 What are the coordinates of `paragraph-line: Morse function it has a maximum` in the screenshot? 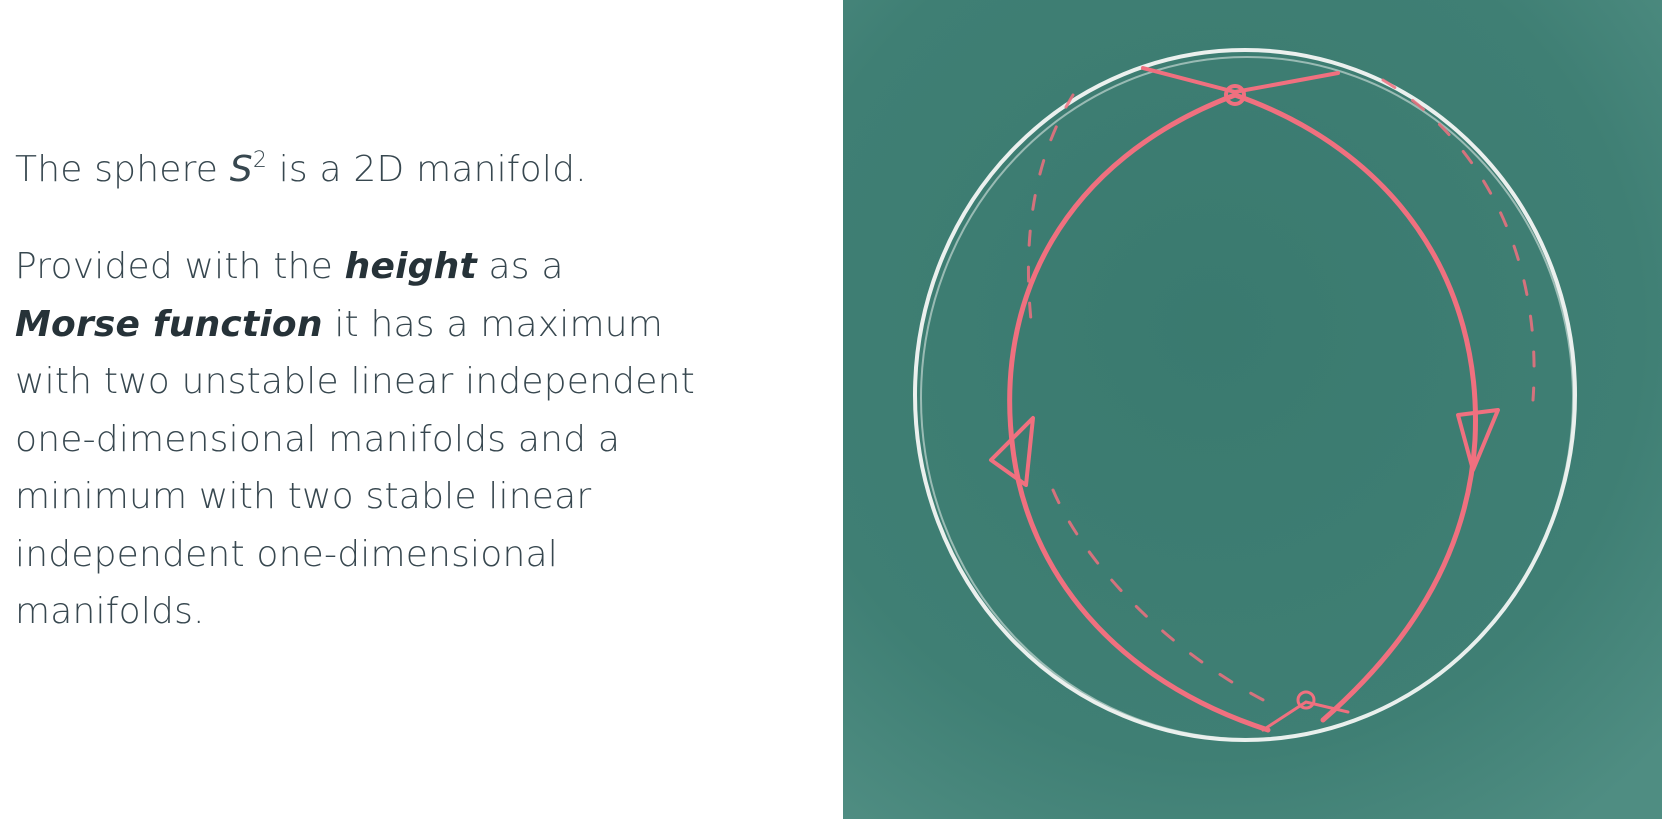 It's located at (375, 325).